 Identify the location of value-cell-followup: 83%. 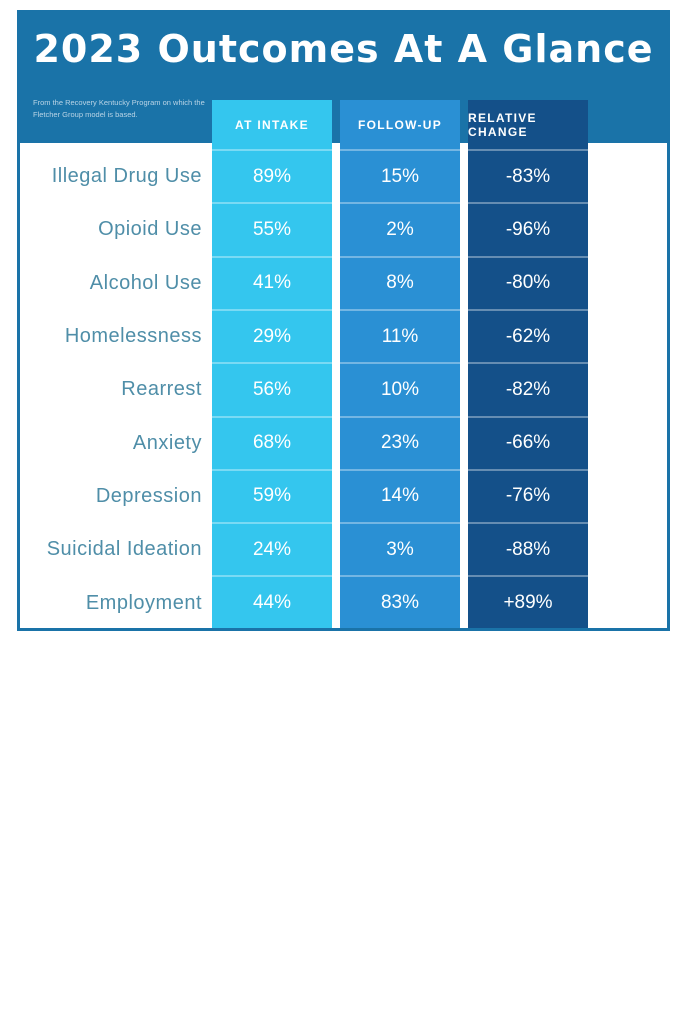
(400, 603).